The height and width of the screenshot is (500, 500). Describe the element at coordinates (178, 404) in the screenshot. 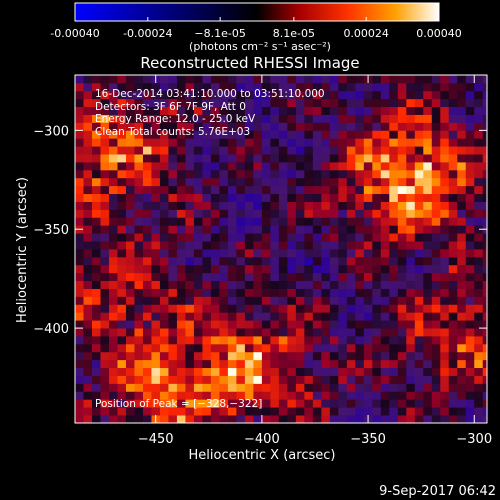

I see `peak-position-label: Position of Peak = [−328,−322]` at that location.